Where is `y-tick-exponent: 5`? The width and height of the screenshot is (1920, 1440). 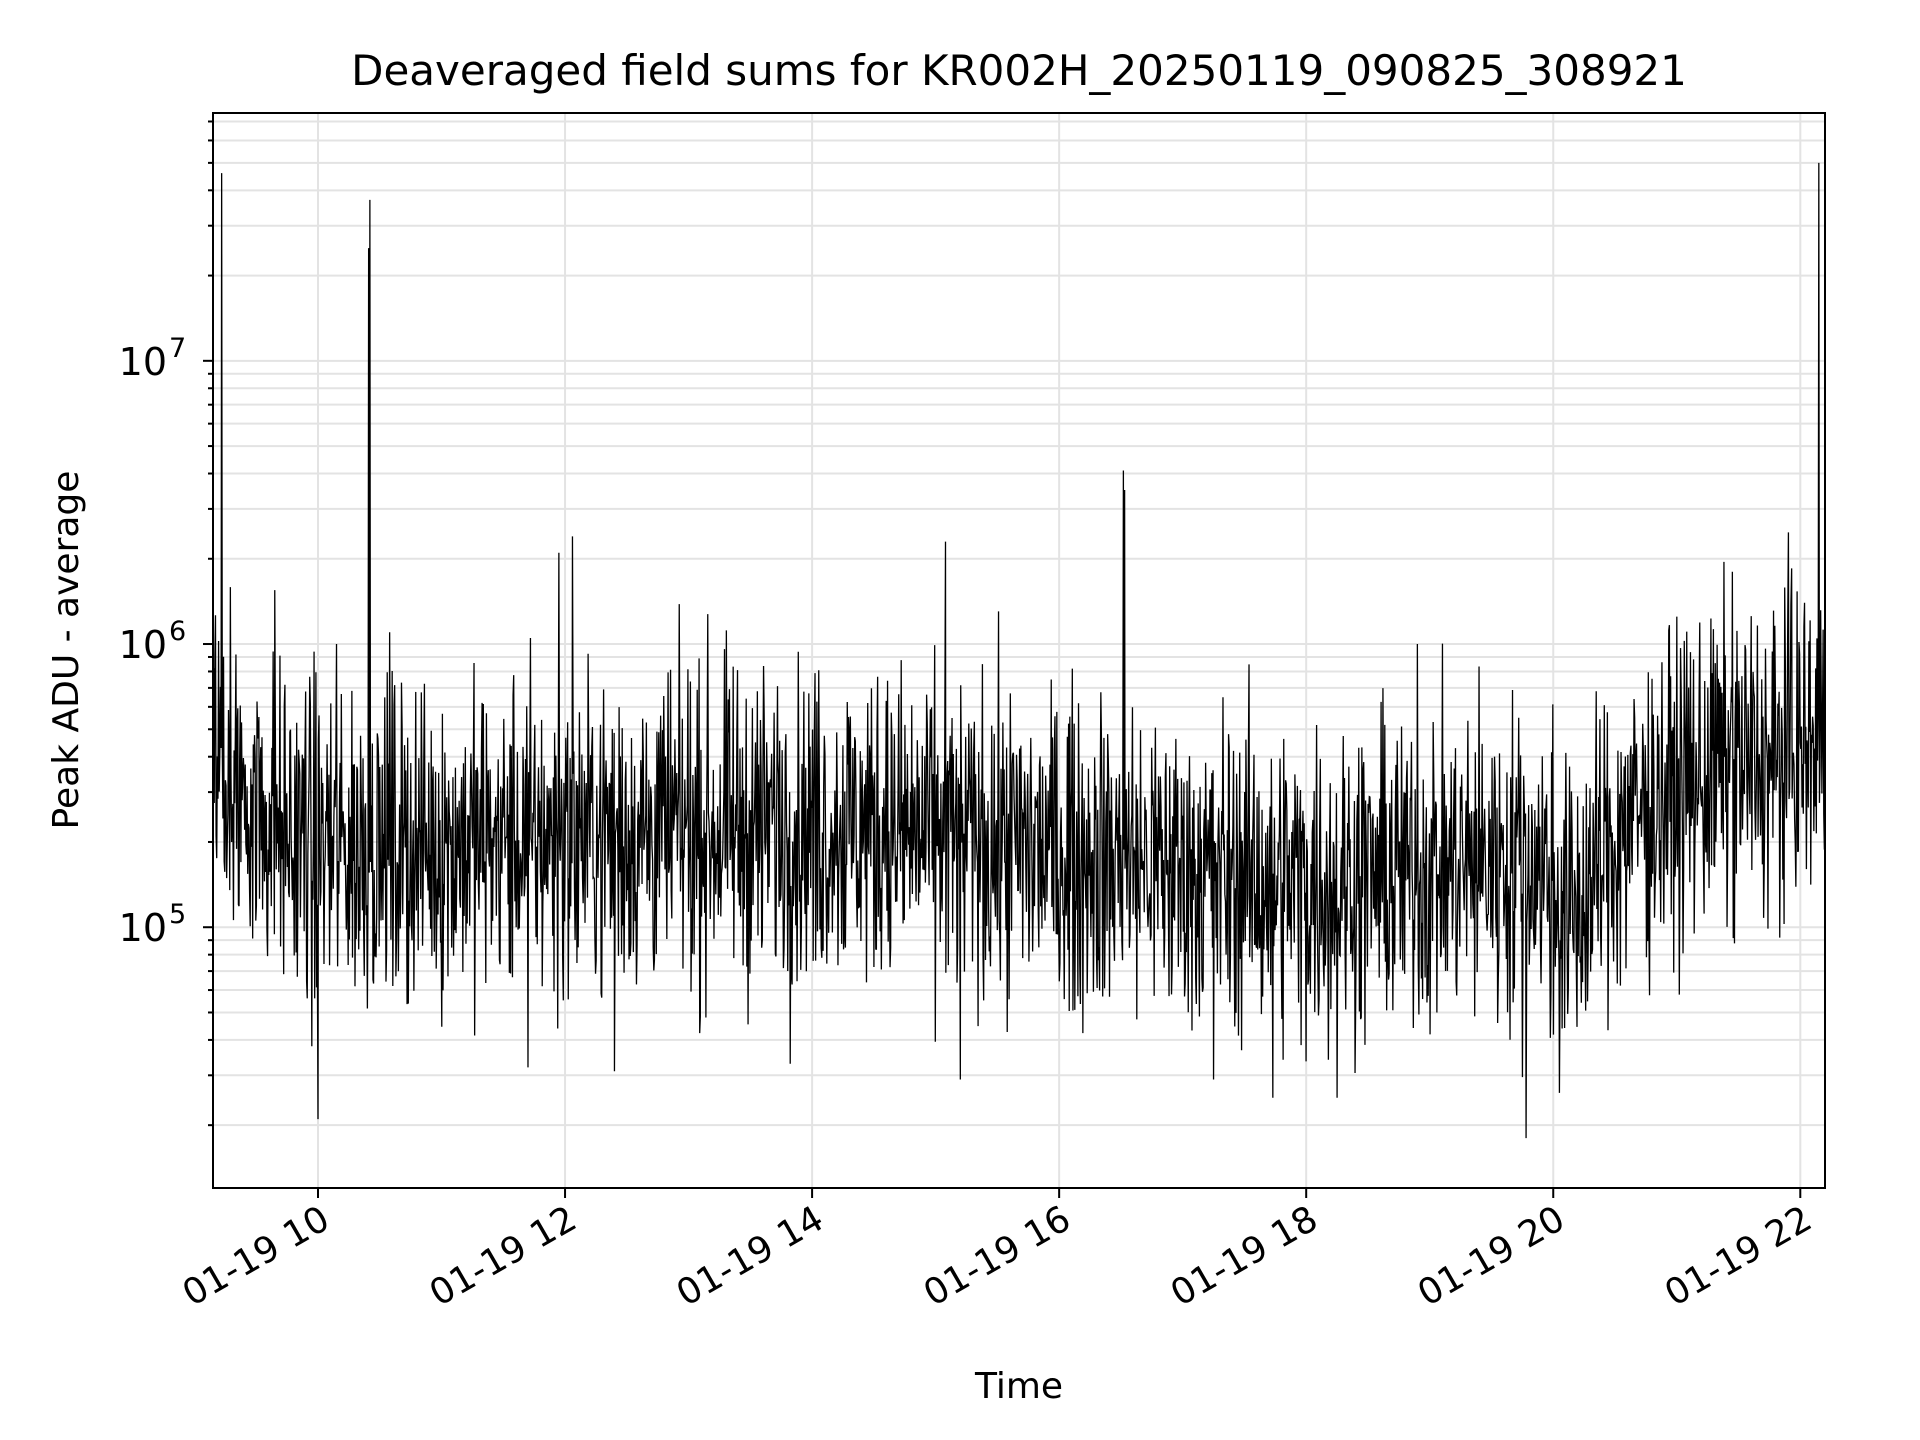
y-tick-exponent: 5 is located at coordinates (177, 914).